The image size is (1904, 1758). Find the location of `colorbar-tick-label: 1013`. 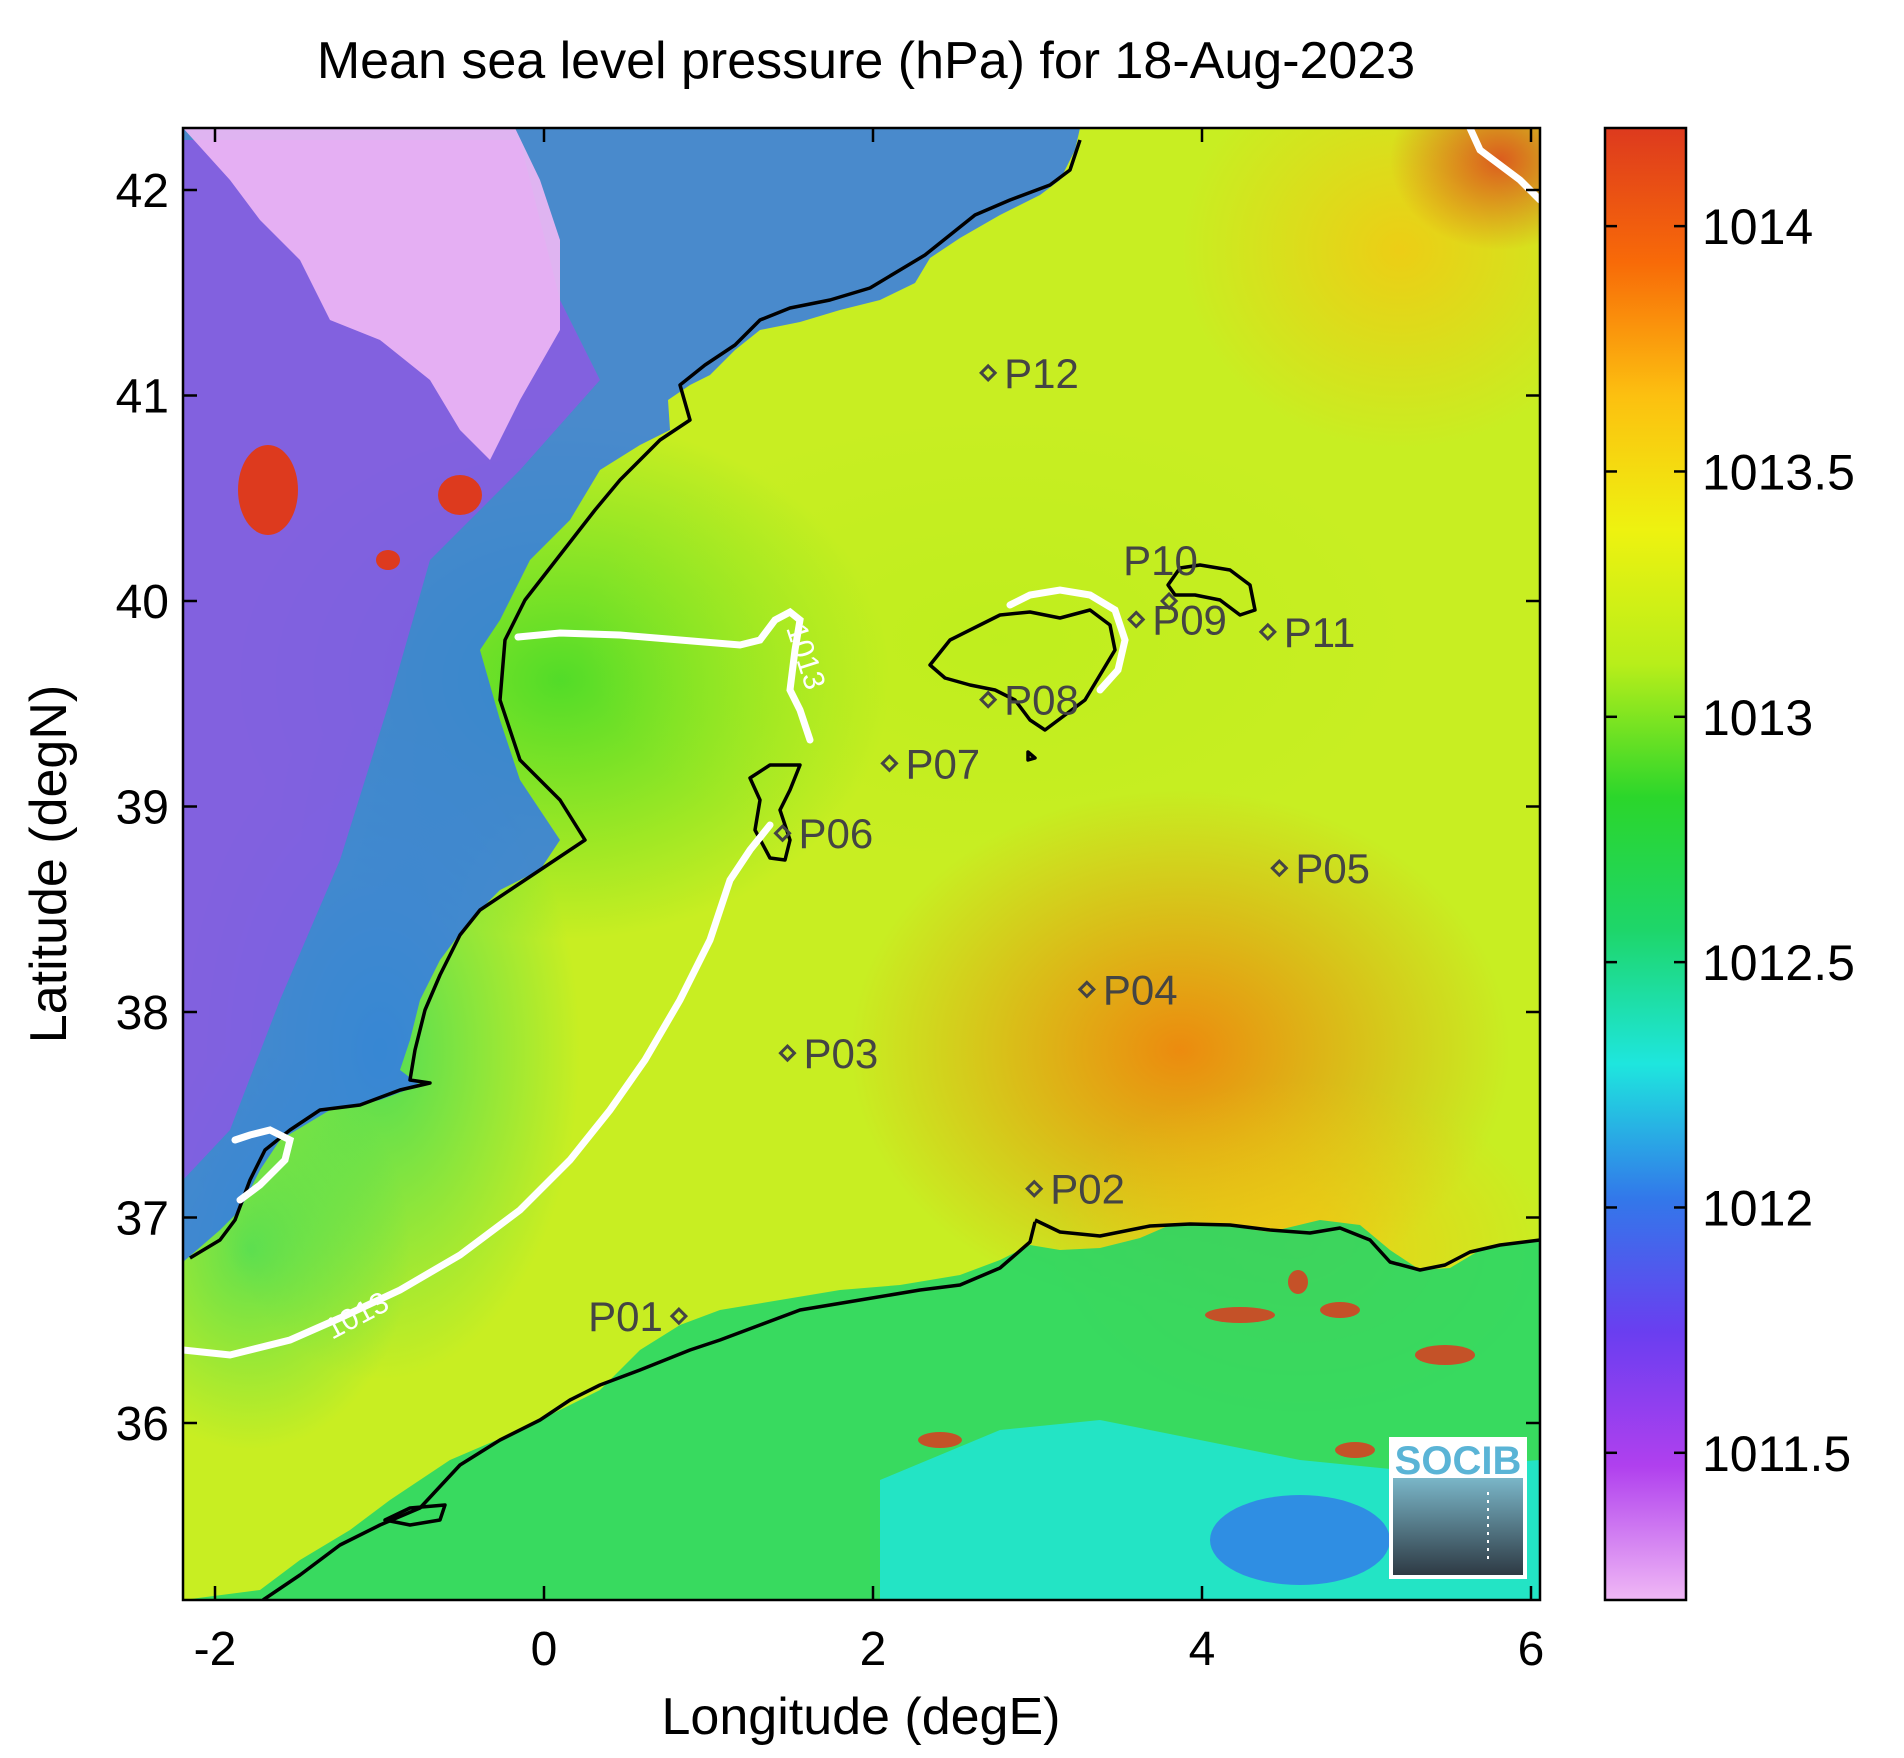

colorbar-tick-label: 1013 is located at coordinates (1757, 718).